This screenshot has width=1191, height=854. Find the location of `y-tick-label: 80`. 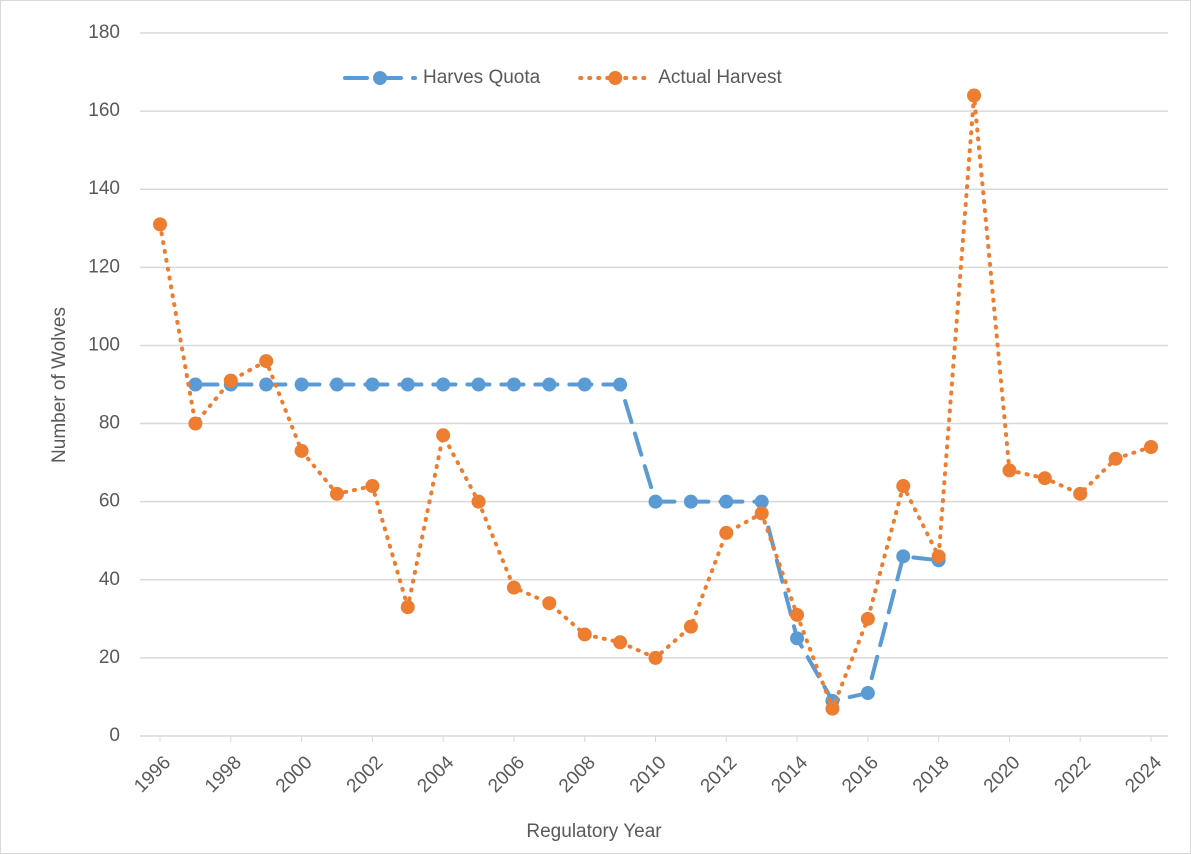

y-tick-label: 80 is located at coordinates (109, 423).